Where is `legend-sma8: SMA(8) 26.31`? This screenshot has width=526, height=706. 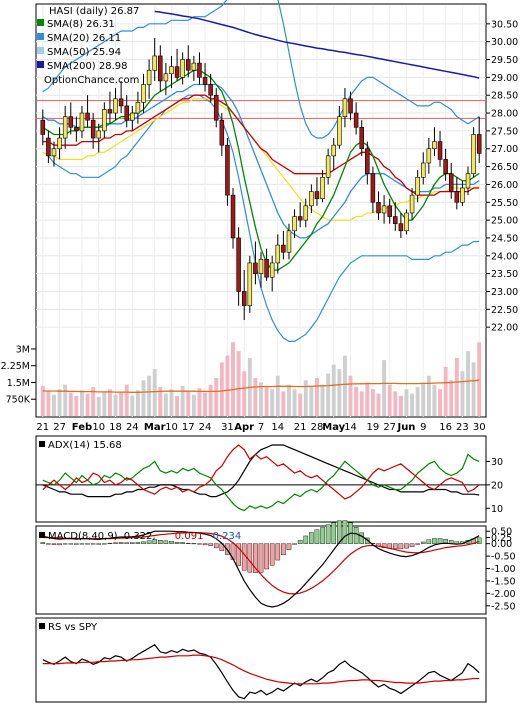
legend-sma8: SMA(8) 26.31 is located at coordinates (81, 24).